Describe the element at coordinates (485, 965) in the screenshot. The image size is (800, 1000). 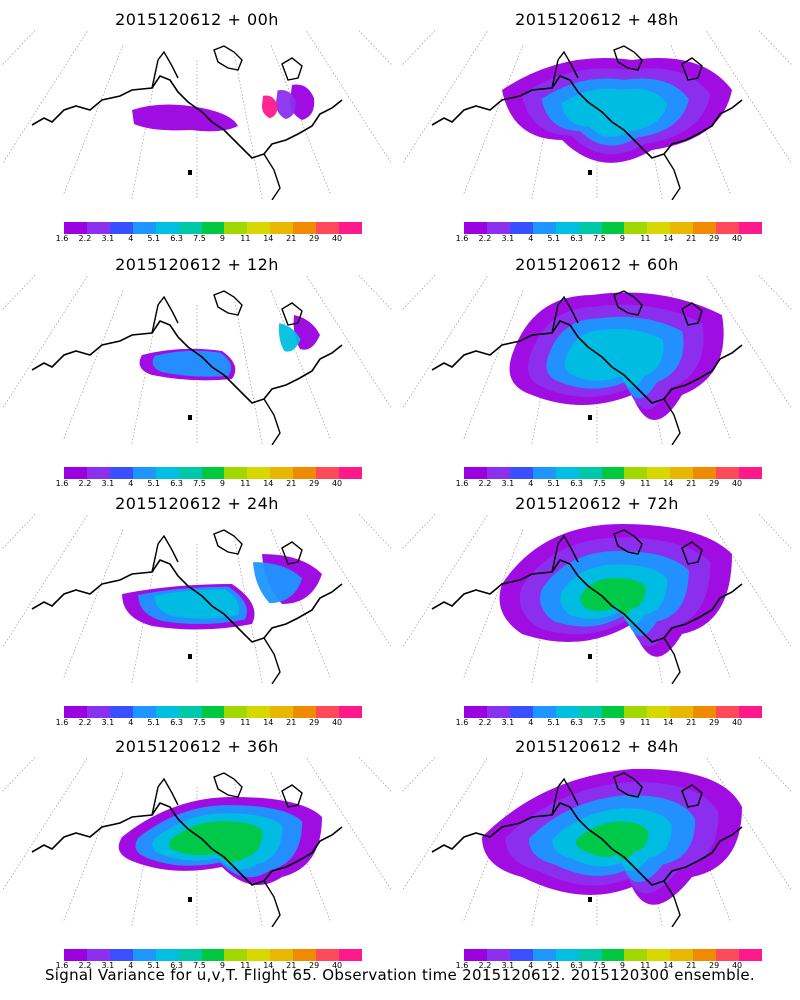
I see `colorbar-tick-label: 2.2` at that location.